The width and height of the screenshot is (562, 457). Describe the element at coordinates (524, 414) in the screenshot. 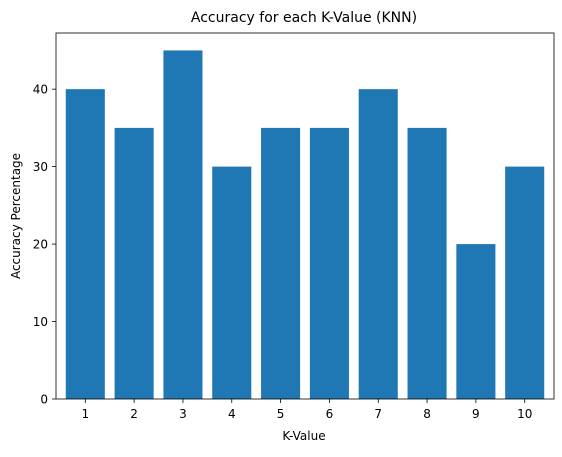

I see `x-tick-label: 10` at that location.